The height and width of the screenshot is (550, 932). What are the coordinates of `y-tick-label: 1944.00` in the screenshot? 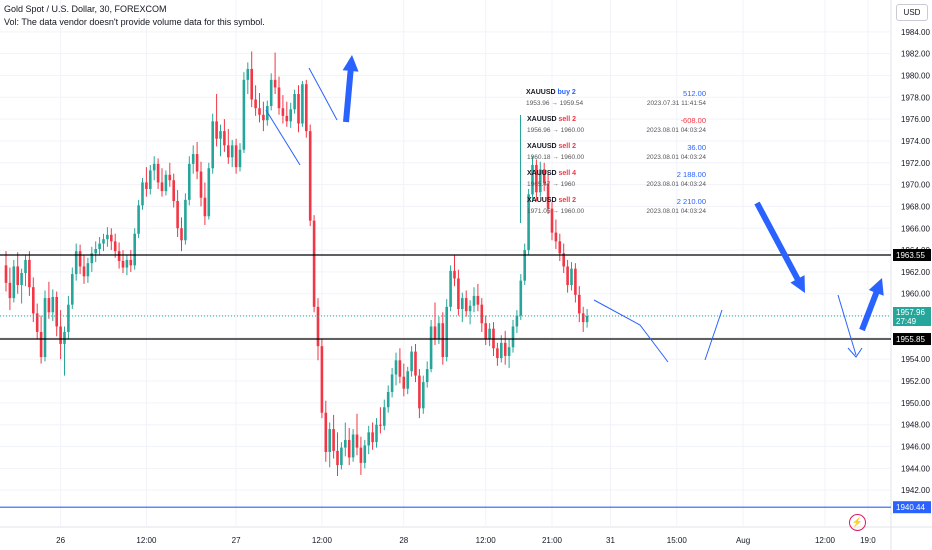 It's located at (915, 468).